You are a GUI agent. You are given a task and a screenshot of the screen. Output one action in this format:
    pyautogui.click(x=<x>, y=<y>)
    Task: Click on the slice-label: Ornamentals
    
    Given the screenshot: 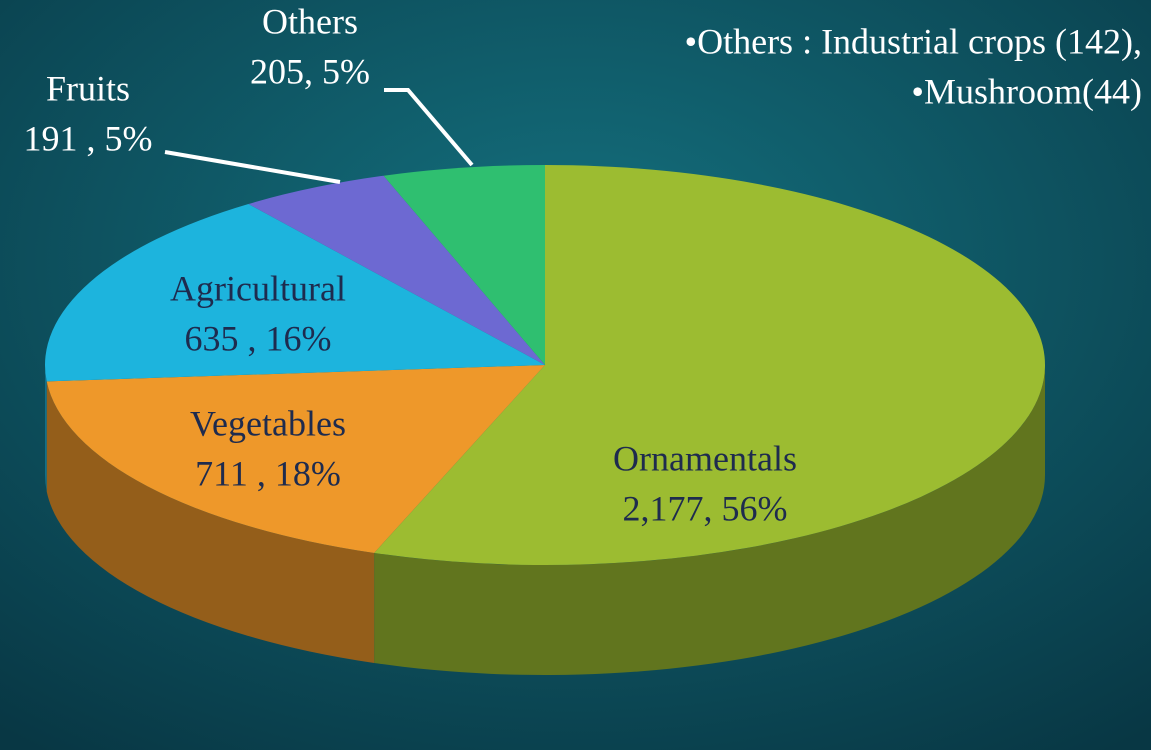 What is the action you would take?
    pyautogui.click(x=705, y=458)
    